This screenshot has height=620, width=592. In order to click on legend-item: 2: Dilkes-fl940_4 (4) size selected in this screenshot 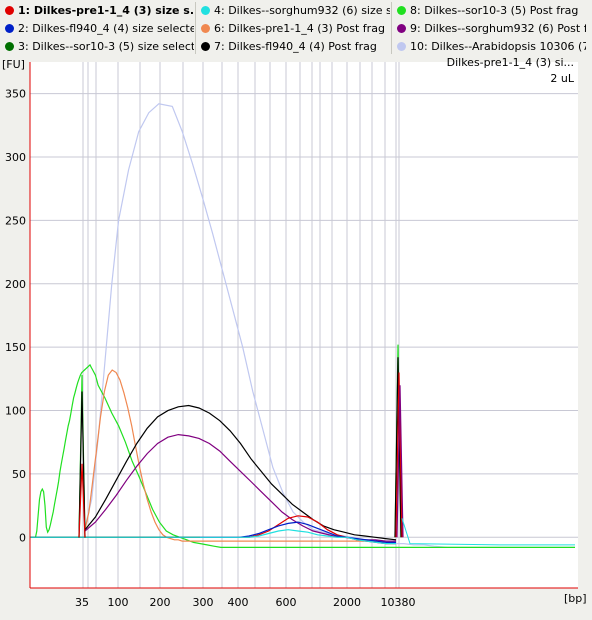, I will do `click(97, 29)`.